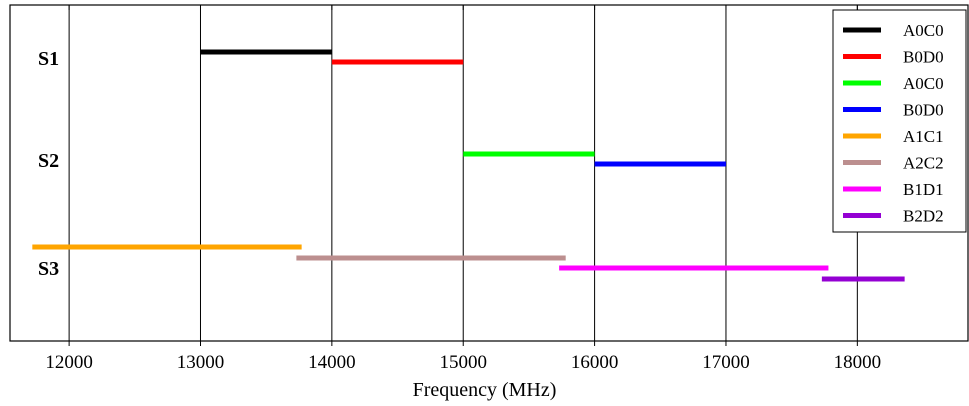 This screenshot has width=969, height=406. I want to click on x-tick-label: 13000, so click(201, 362).